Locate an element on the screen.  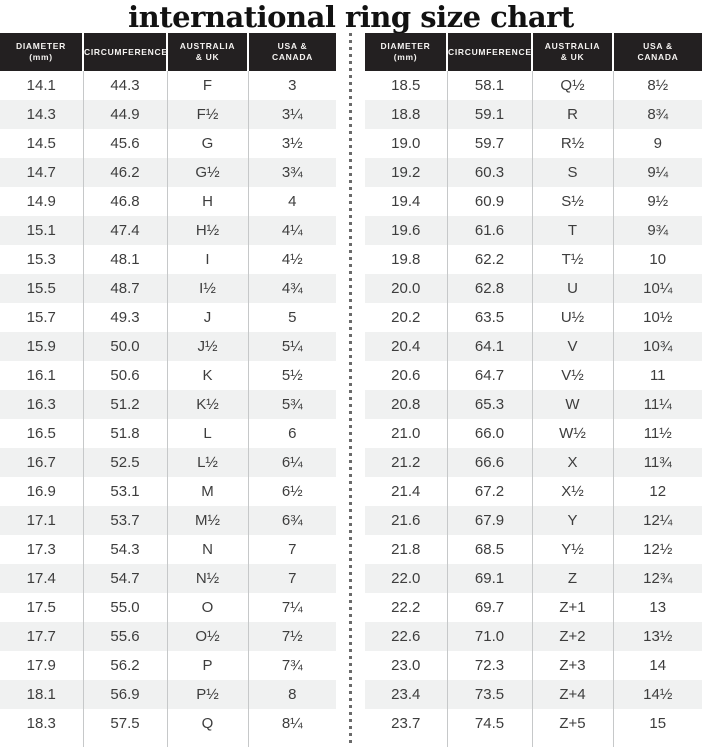
table-row: 14.7 46.2 G½ 3¾ is located at coordinates (168, 172).